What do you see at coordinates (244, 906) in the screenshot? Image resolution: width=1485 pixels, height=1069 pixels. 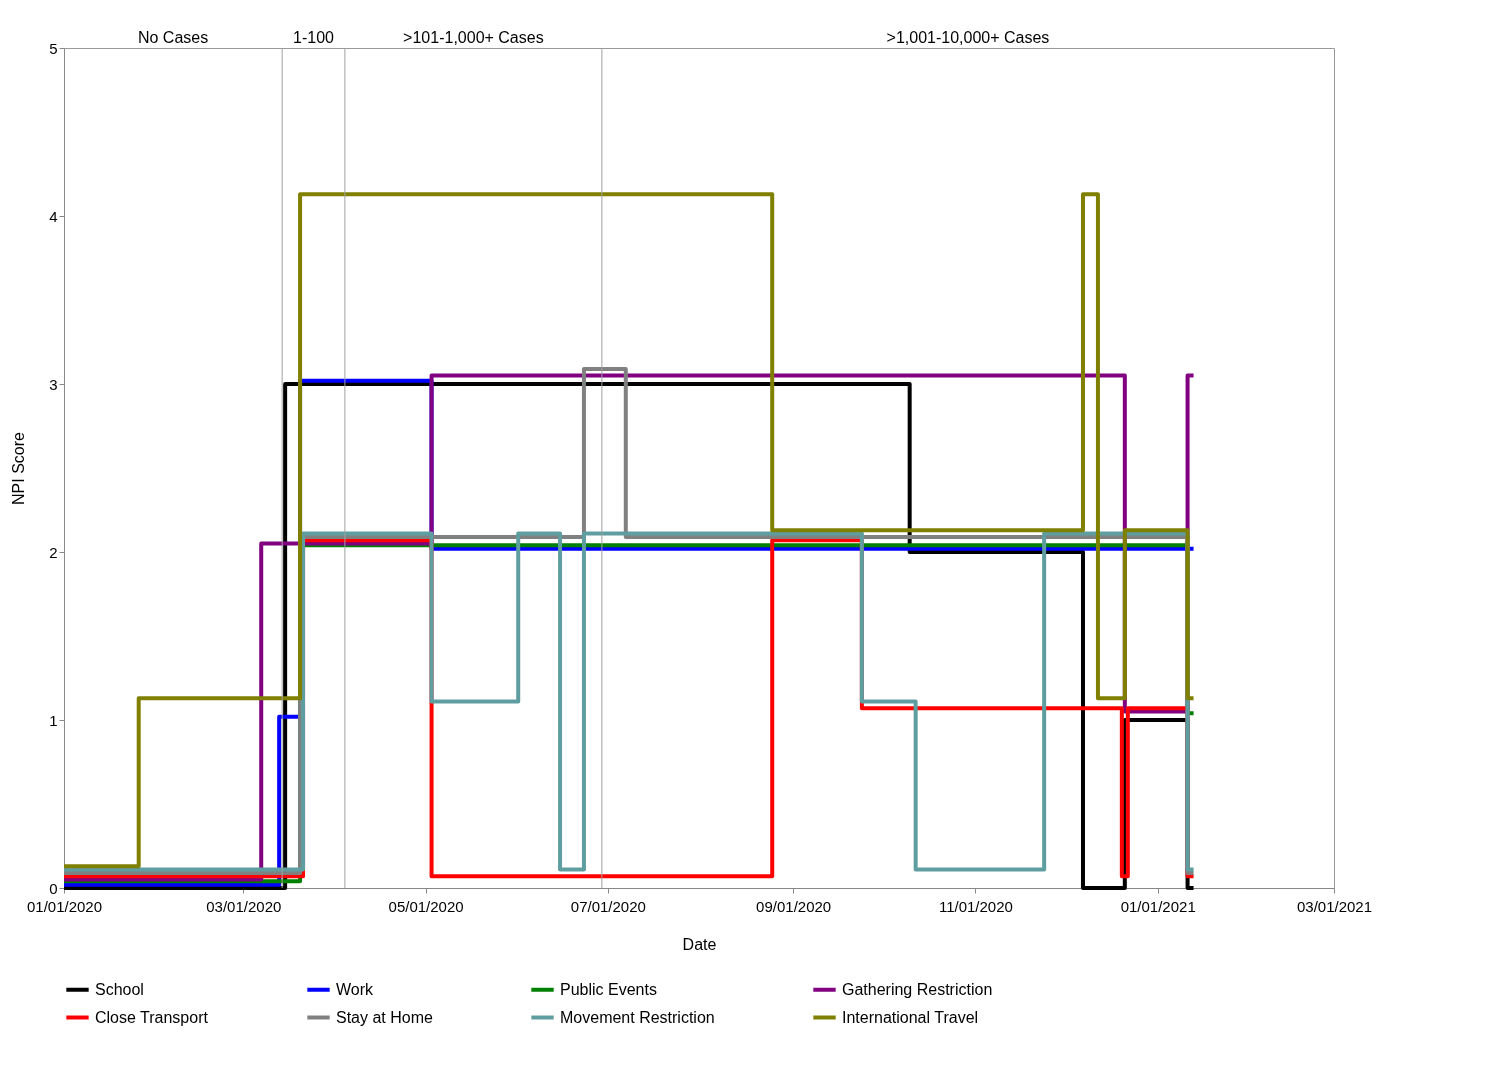 I see `x-tick-label: 03/01/2020` at bounding box center [244, 906].